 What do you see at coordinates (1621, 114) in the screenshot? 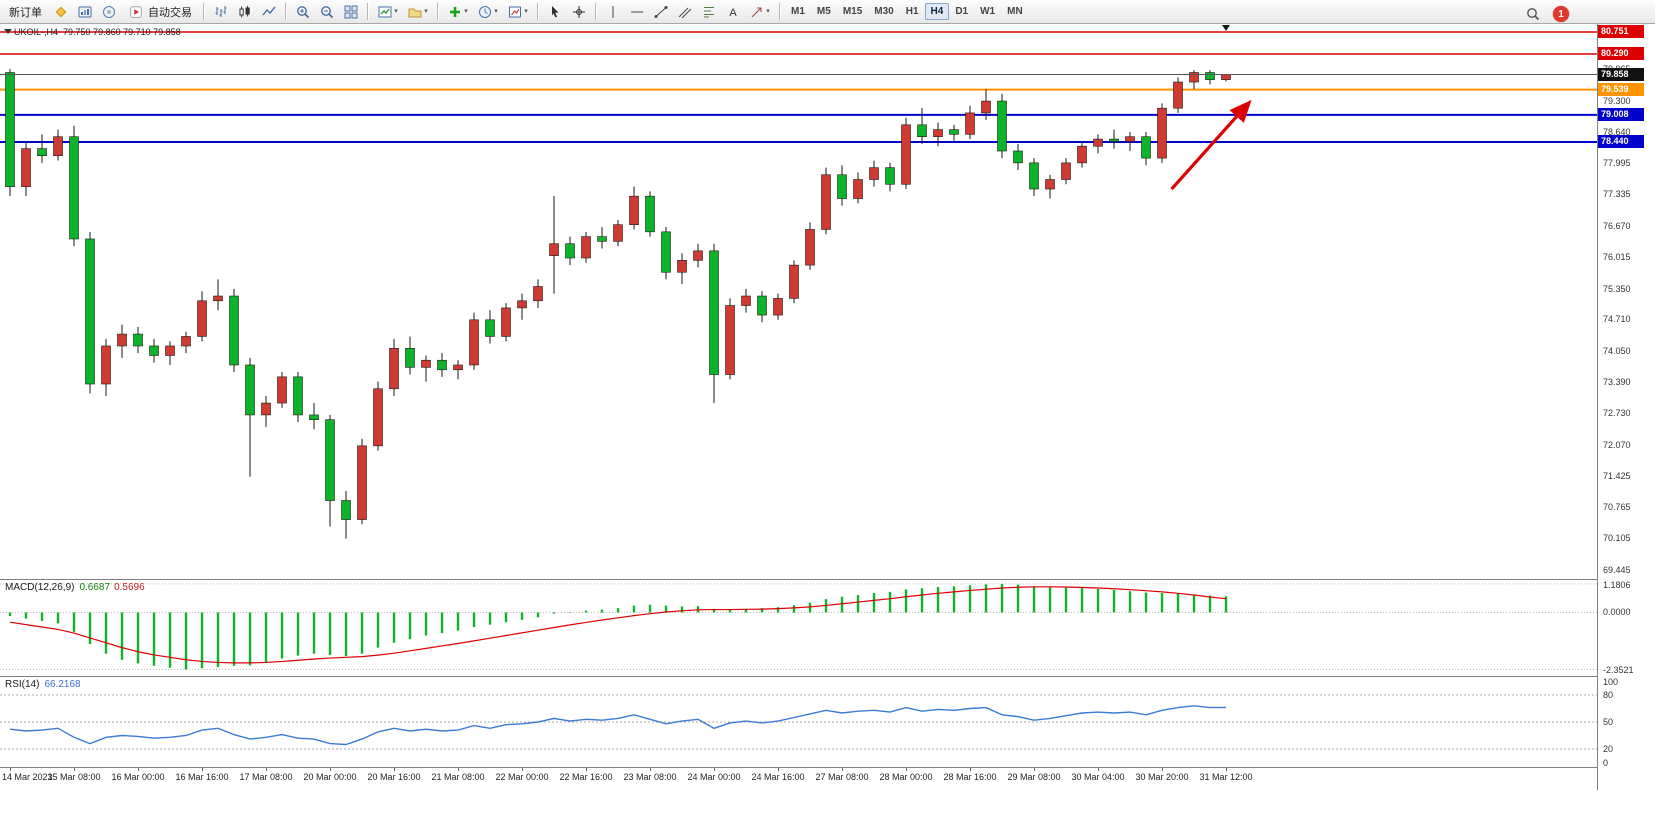
I see `price-line-badge: 79.008` at bounding box center [1621, 114].